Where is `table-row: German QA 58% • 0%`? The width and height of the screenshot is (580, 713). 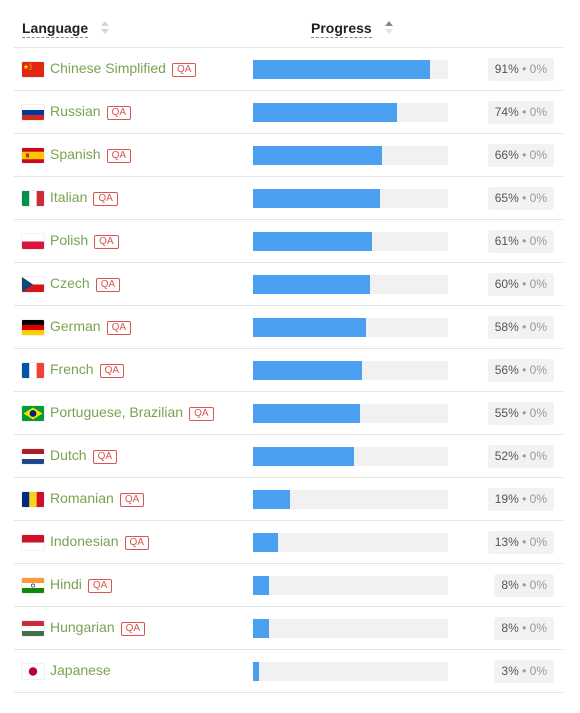
table-row: German QA 58% • 0% is located at coordinates (288, 327).